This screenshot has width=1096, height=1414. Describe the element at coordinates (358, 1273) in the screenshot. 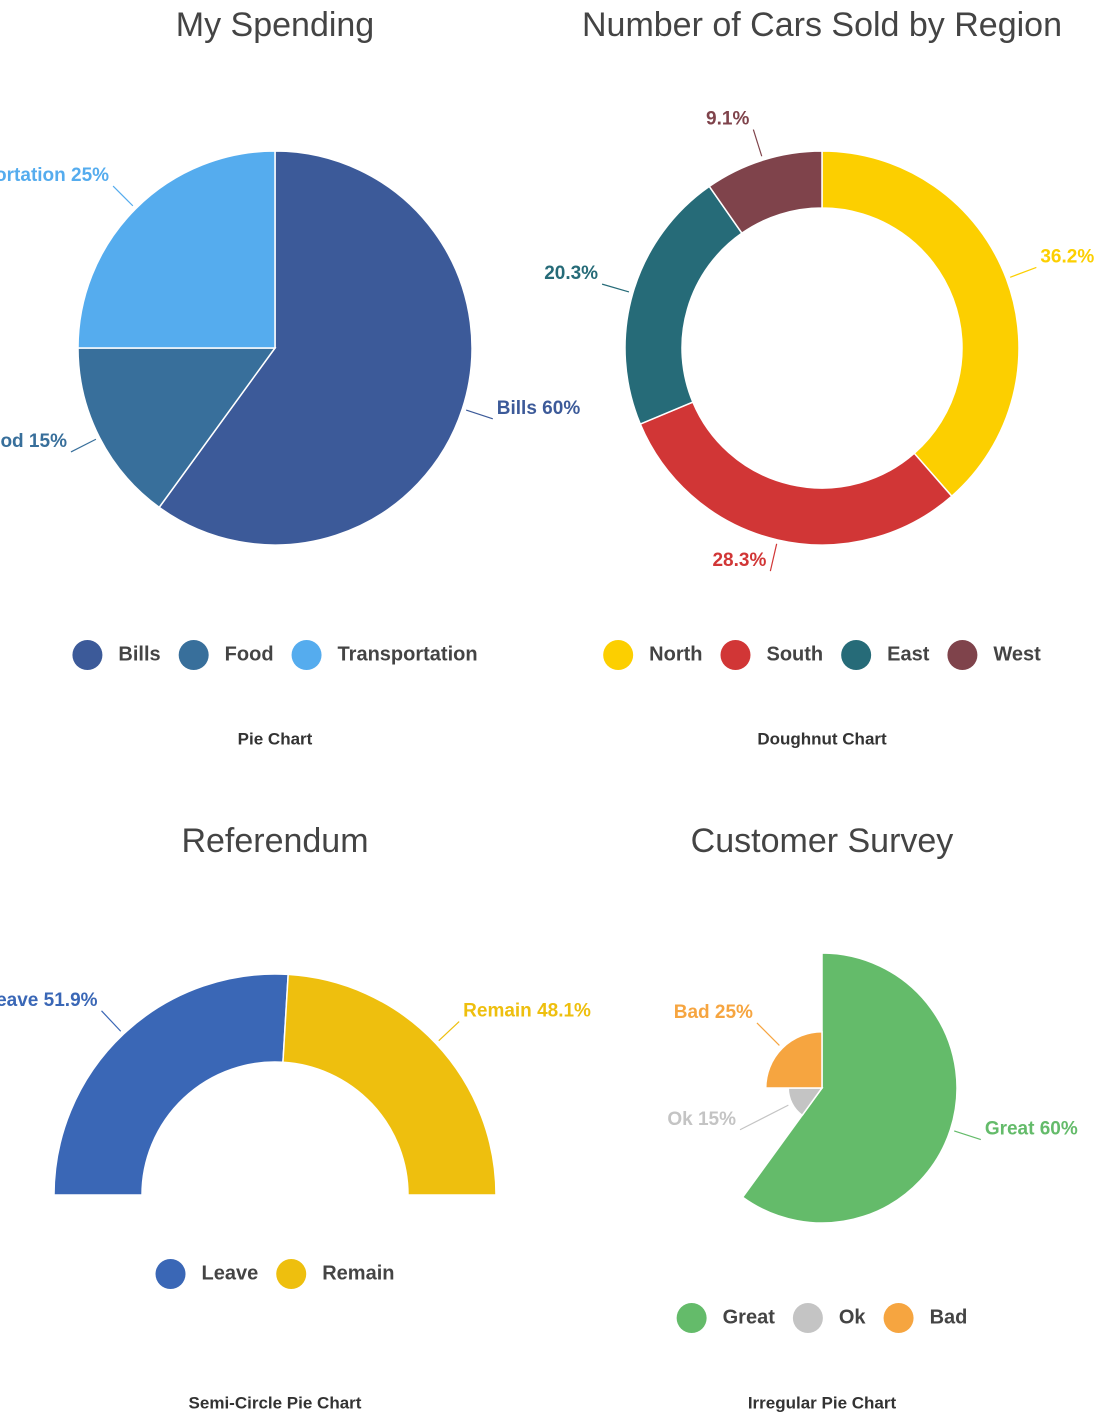

I see `legend-label: Remain` at that location.